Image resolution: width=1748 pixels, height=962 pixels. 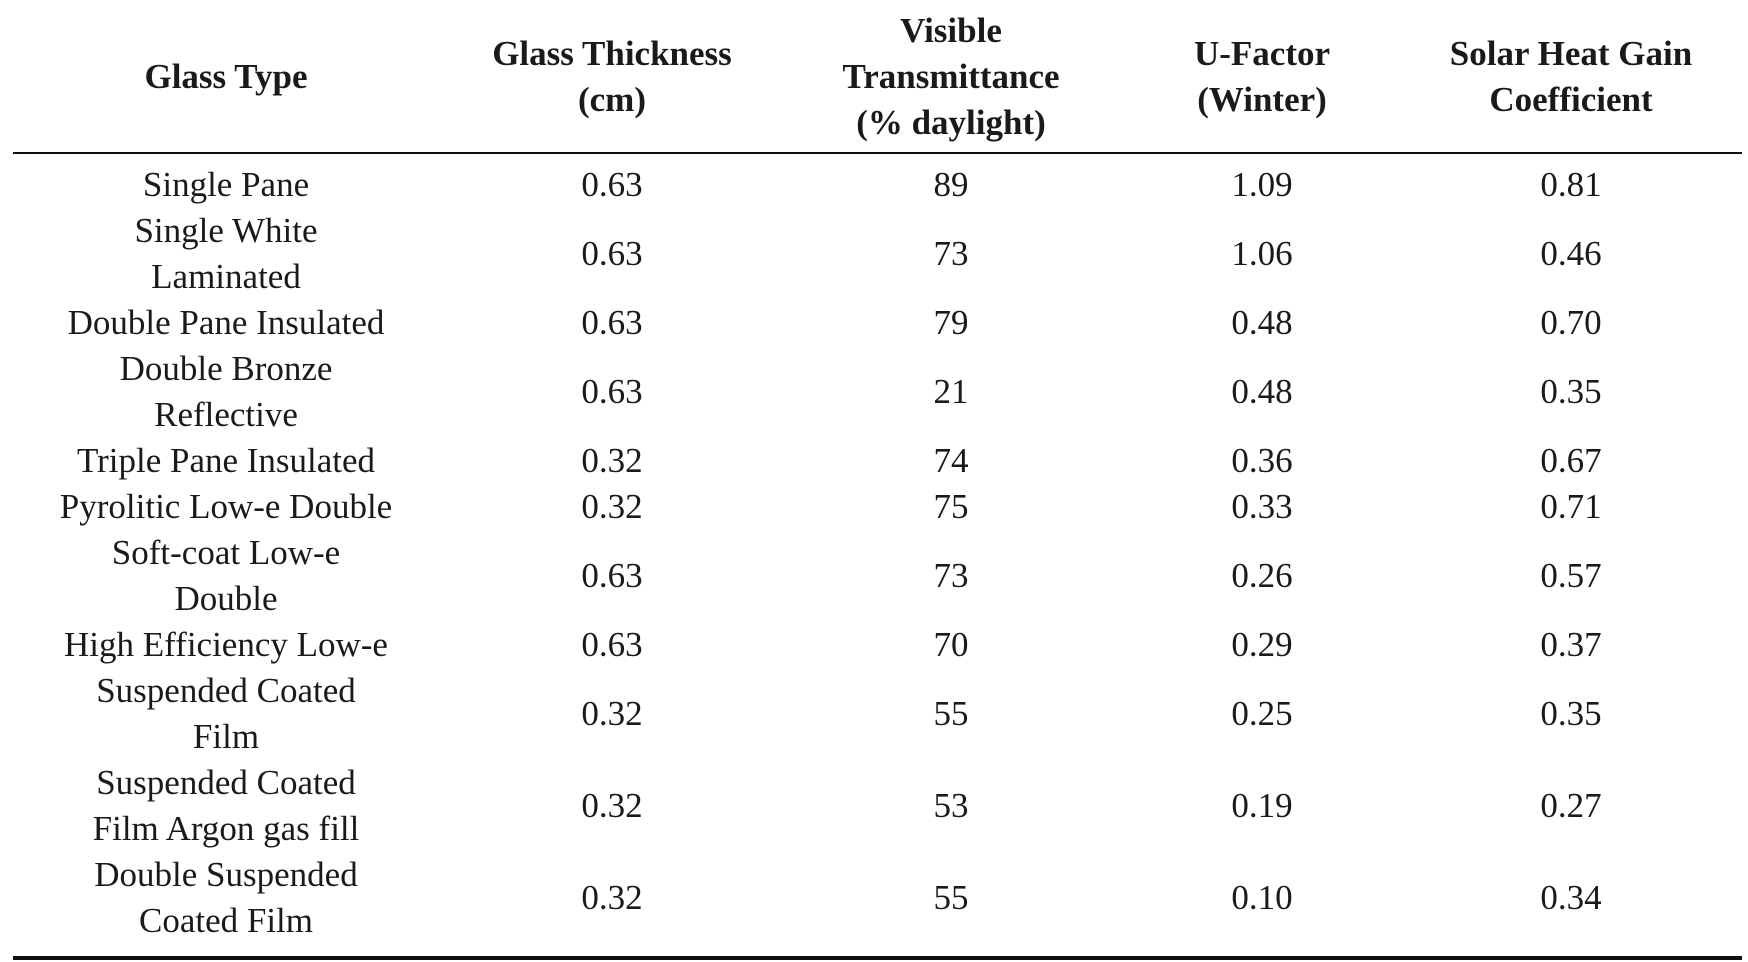 What do you see at coordinates (951, 644) in the screenshot?
I see `value-cell: 70` at bounding box center [951, 644].